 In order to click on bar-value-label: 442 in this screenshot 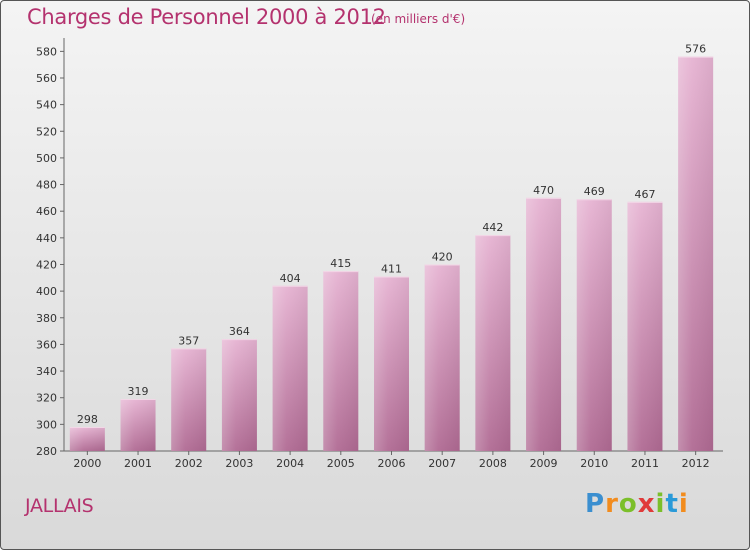, I will do `click(492, 227)`.